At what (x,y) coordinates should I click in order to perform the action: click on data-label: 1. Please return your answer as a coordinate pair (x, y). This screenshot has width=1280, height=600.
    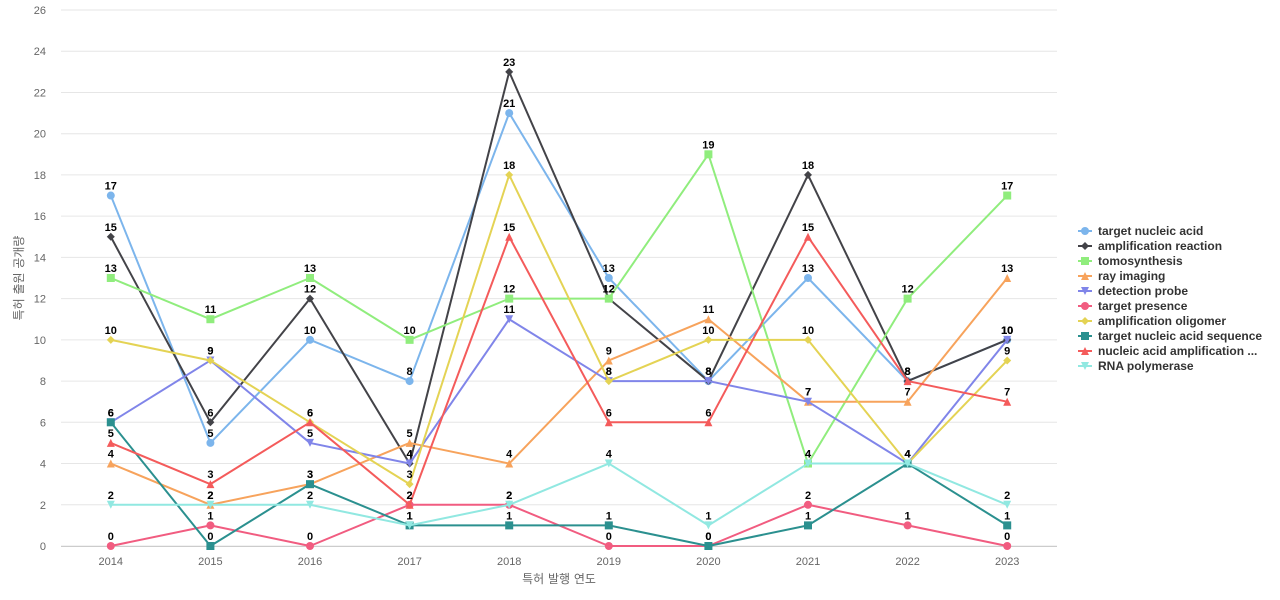
    Looking at the image, I should click on (908, 516).